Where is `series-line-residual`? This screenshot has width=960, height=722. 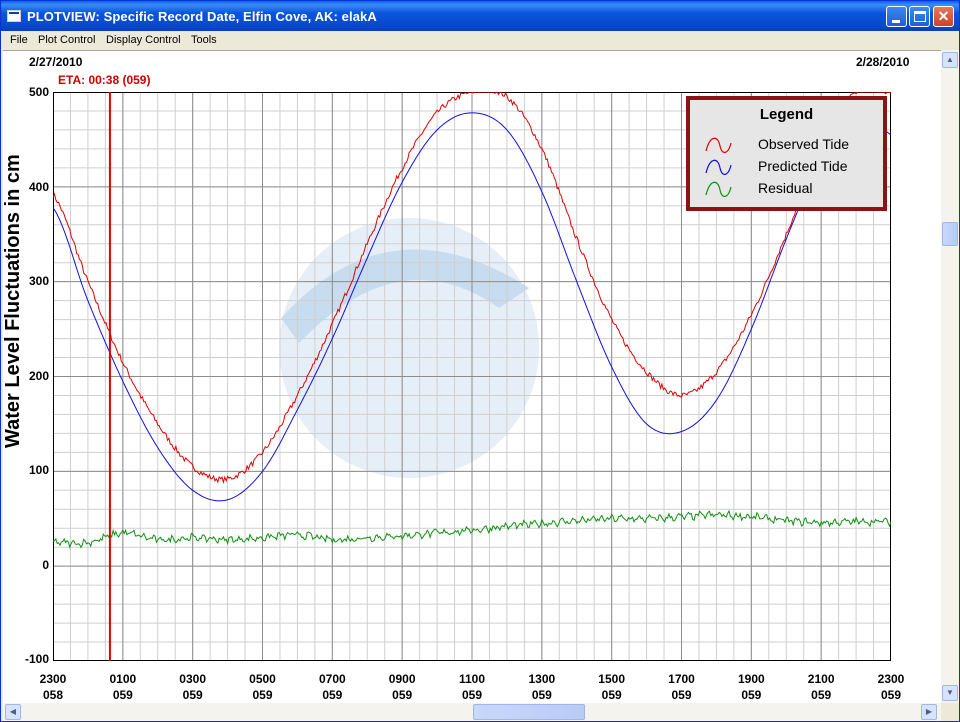
series-line-residual is located at coordinates (472, 529).